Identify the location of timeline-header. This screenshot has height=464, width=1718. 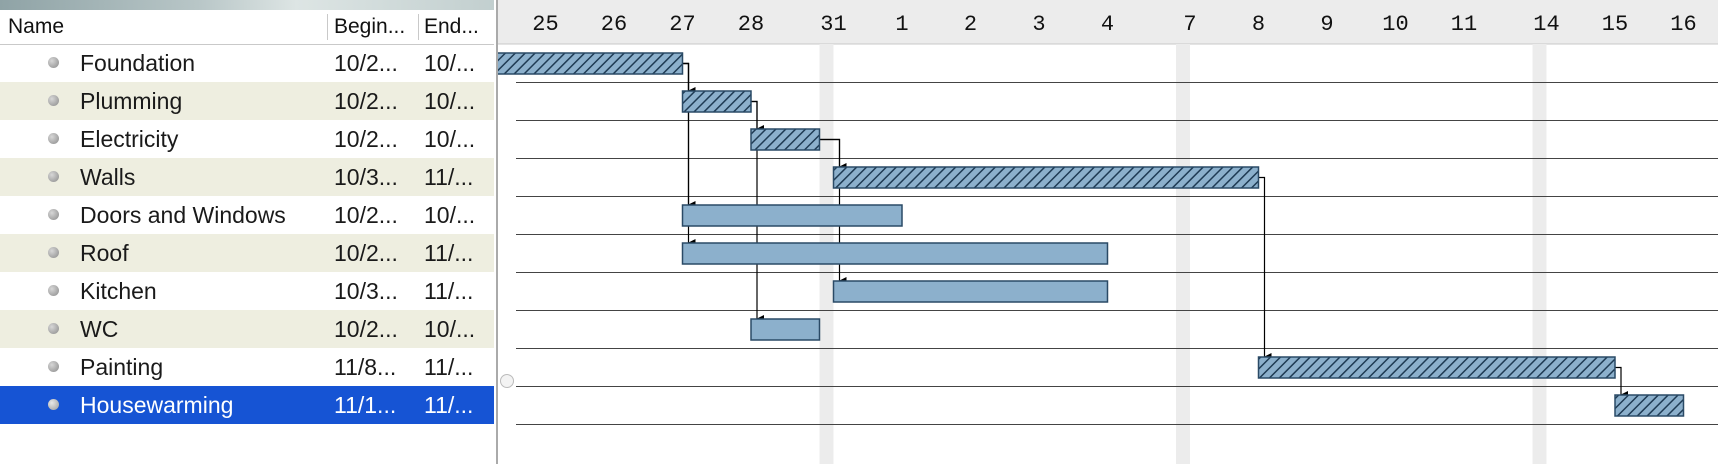
(1108, 22).